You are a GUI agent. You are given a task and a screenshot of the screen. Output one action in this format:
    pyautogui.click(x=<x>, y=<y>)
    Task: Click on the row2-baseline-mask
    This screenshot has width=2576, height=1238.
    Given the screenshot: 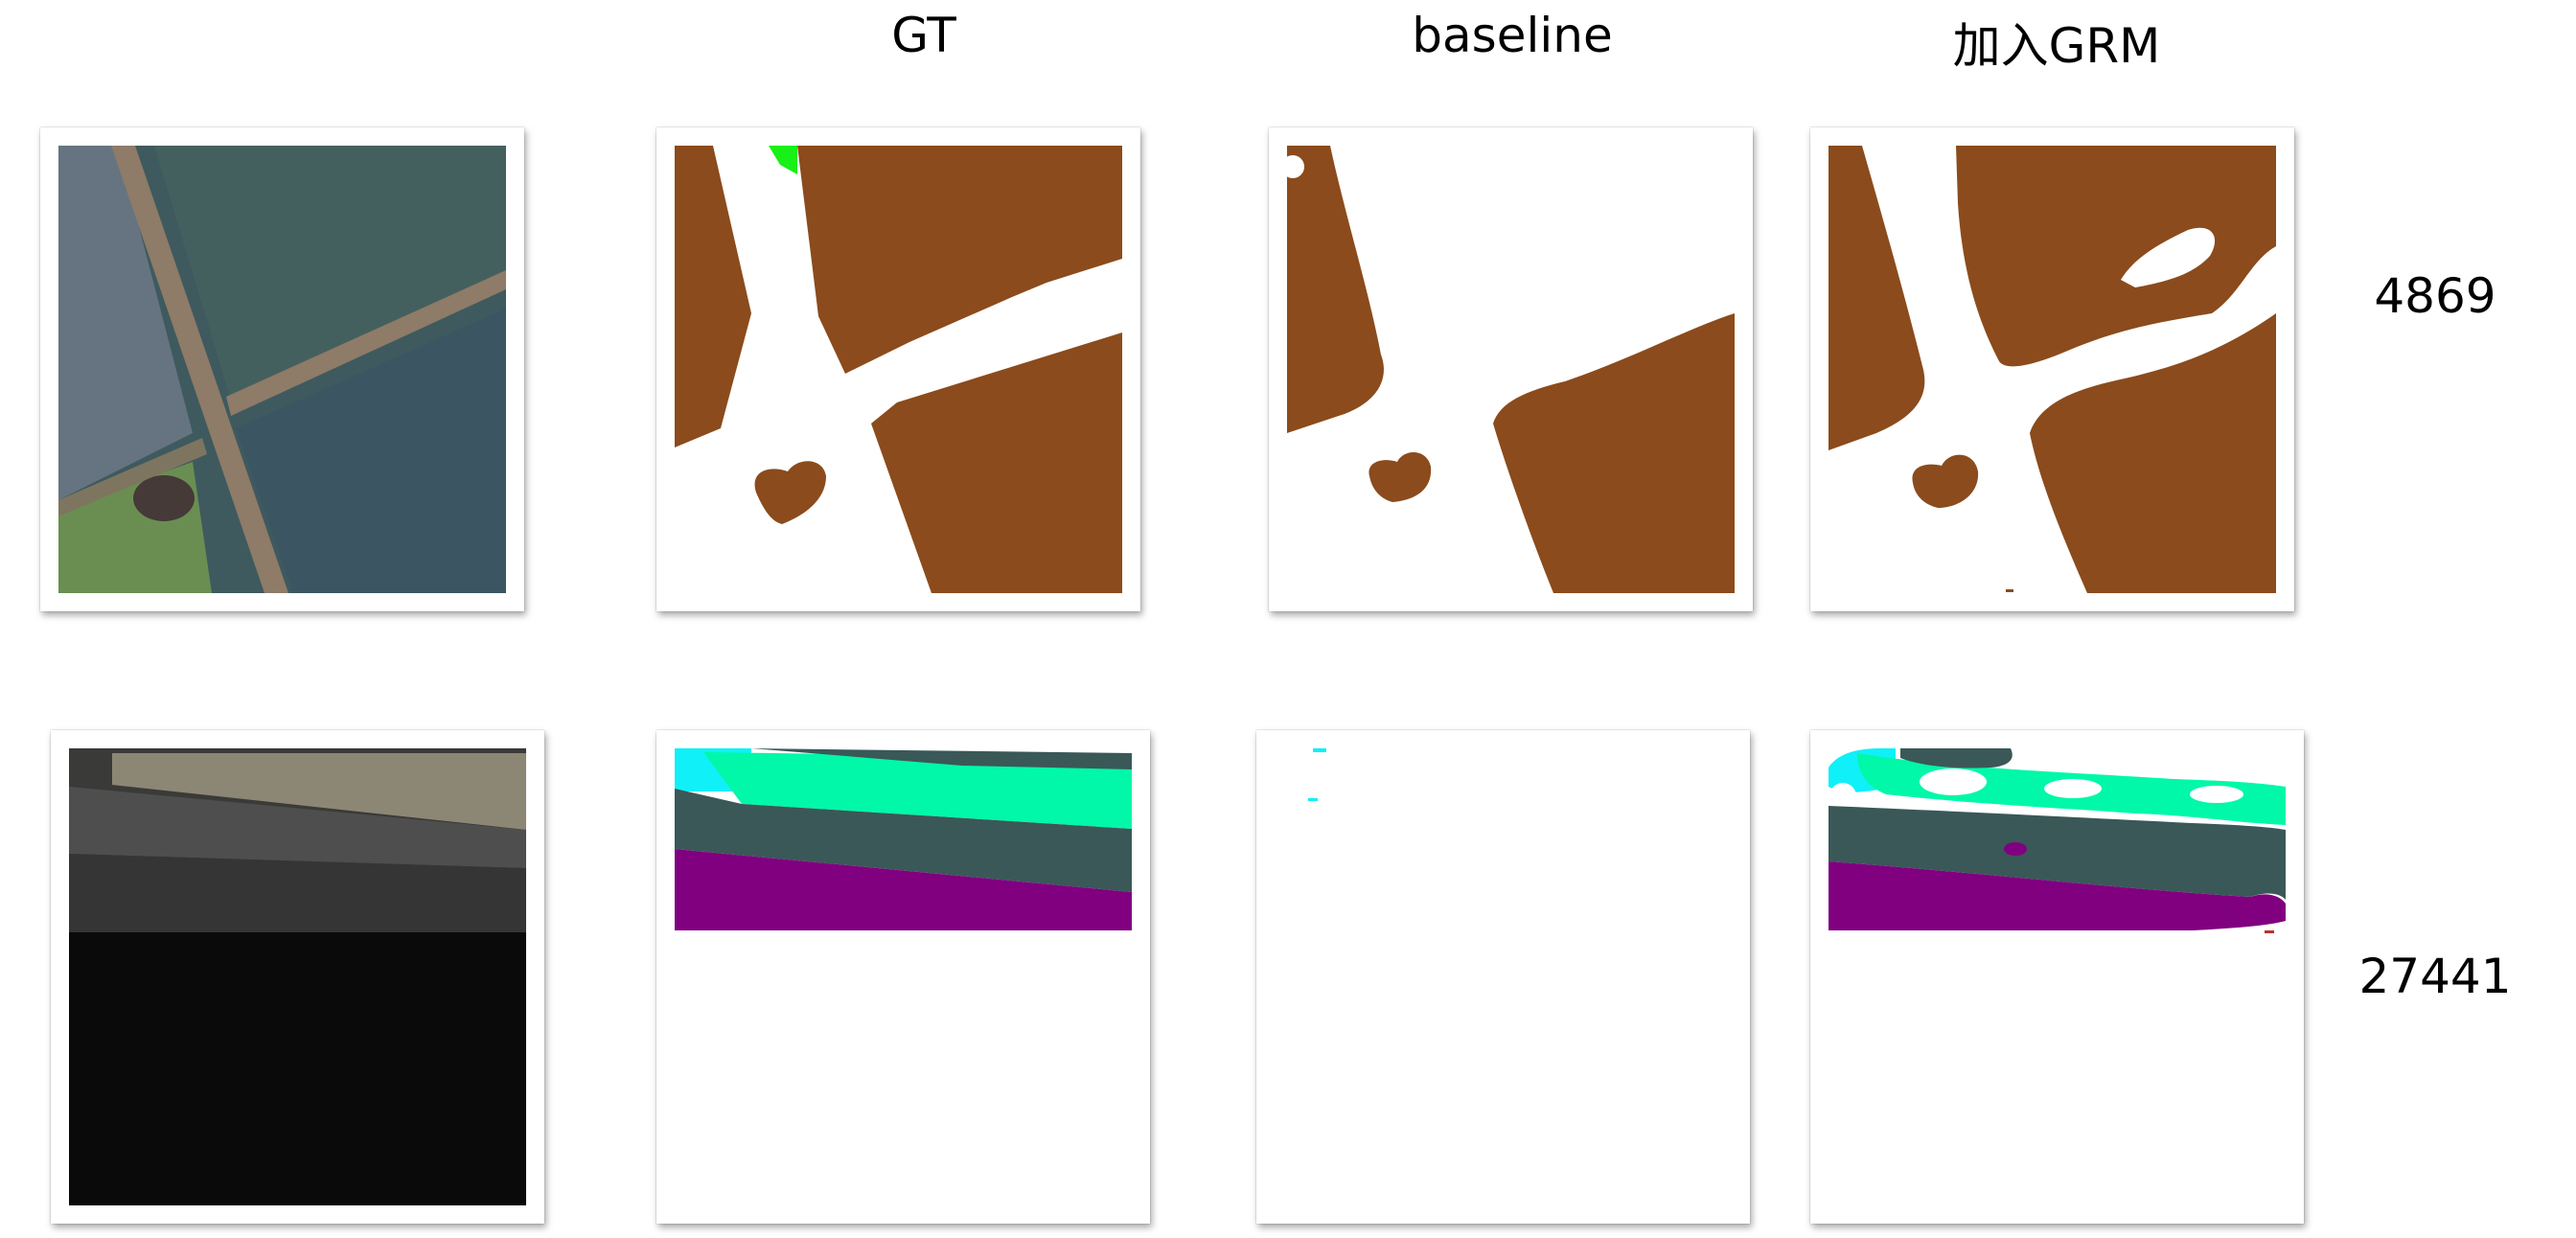 What is the action you would take?
    pyautogui.click(x=1503, y=977)
    